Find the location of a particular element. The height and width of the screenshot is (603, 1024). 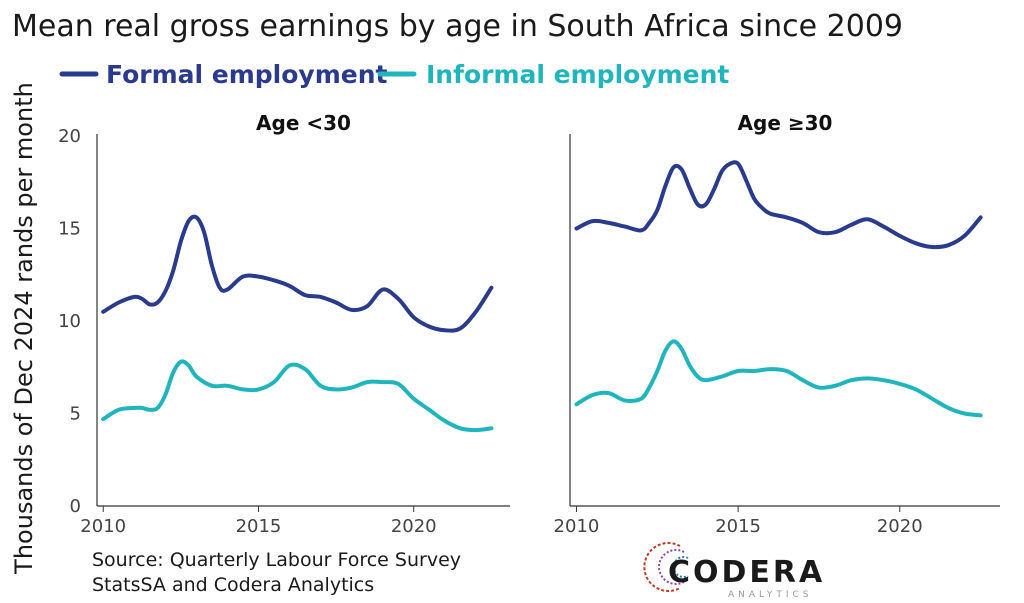

codera-logo: CODERA ANALYTICS is located at coordinates (734, 571).